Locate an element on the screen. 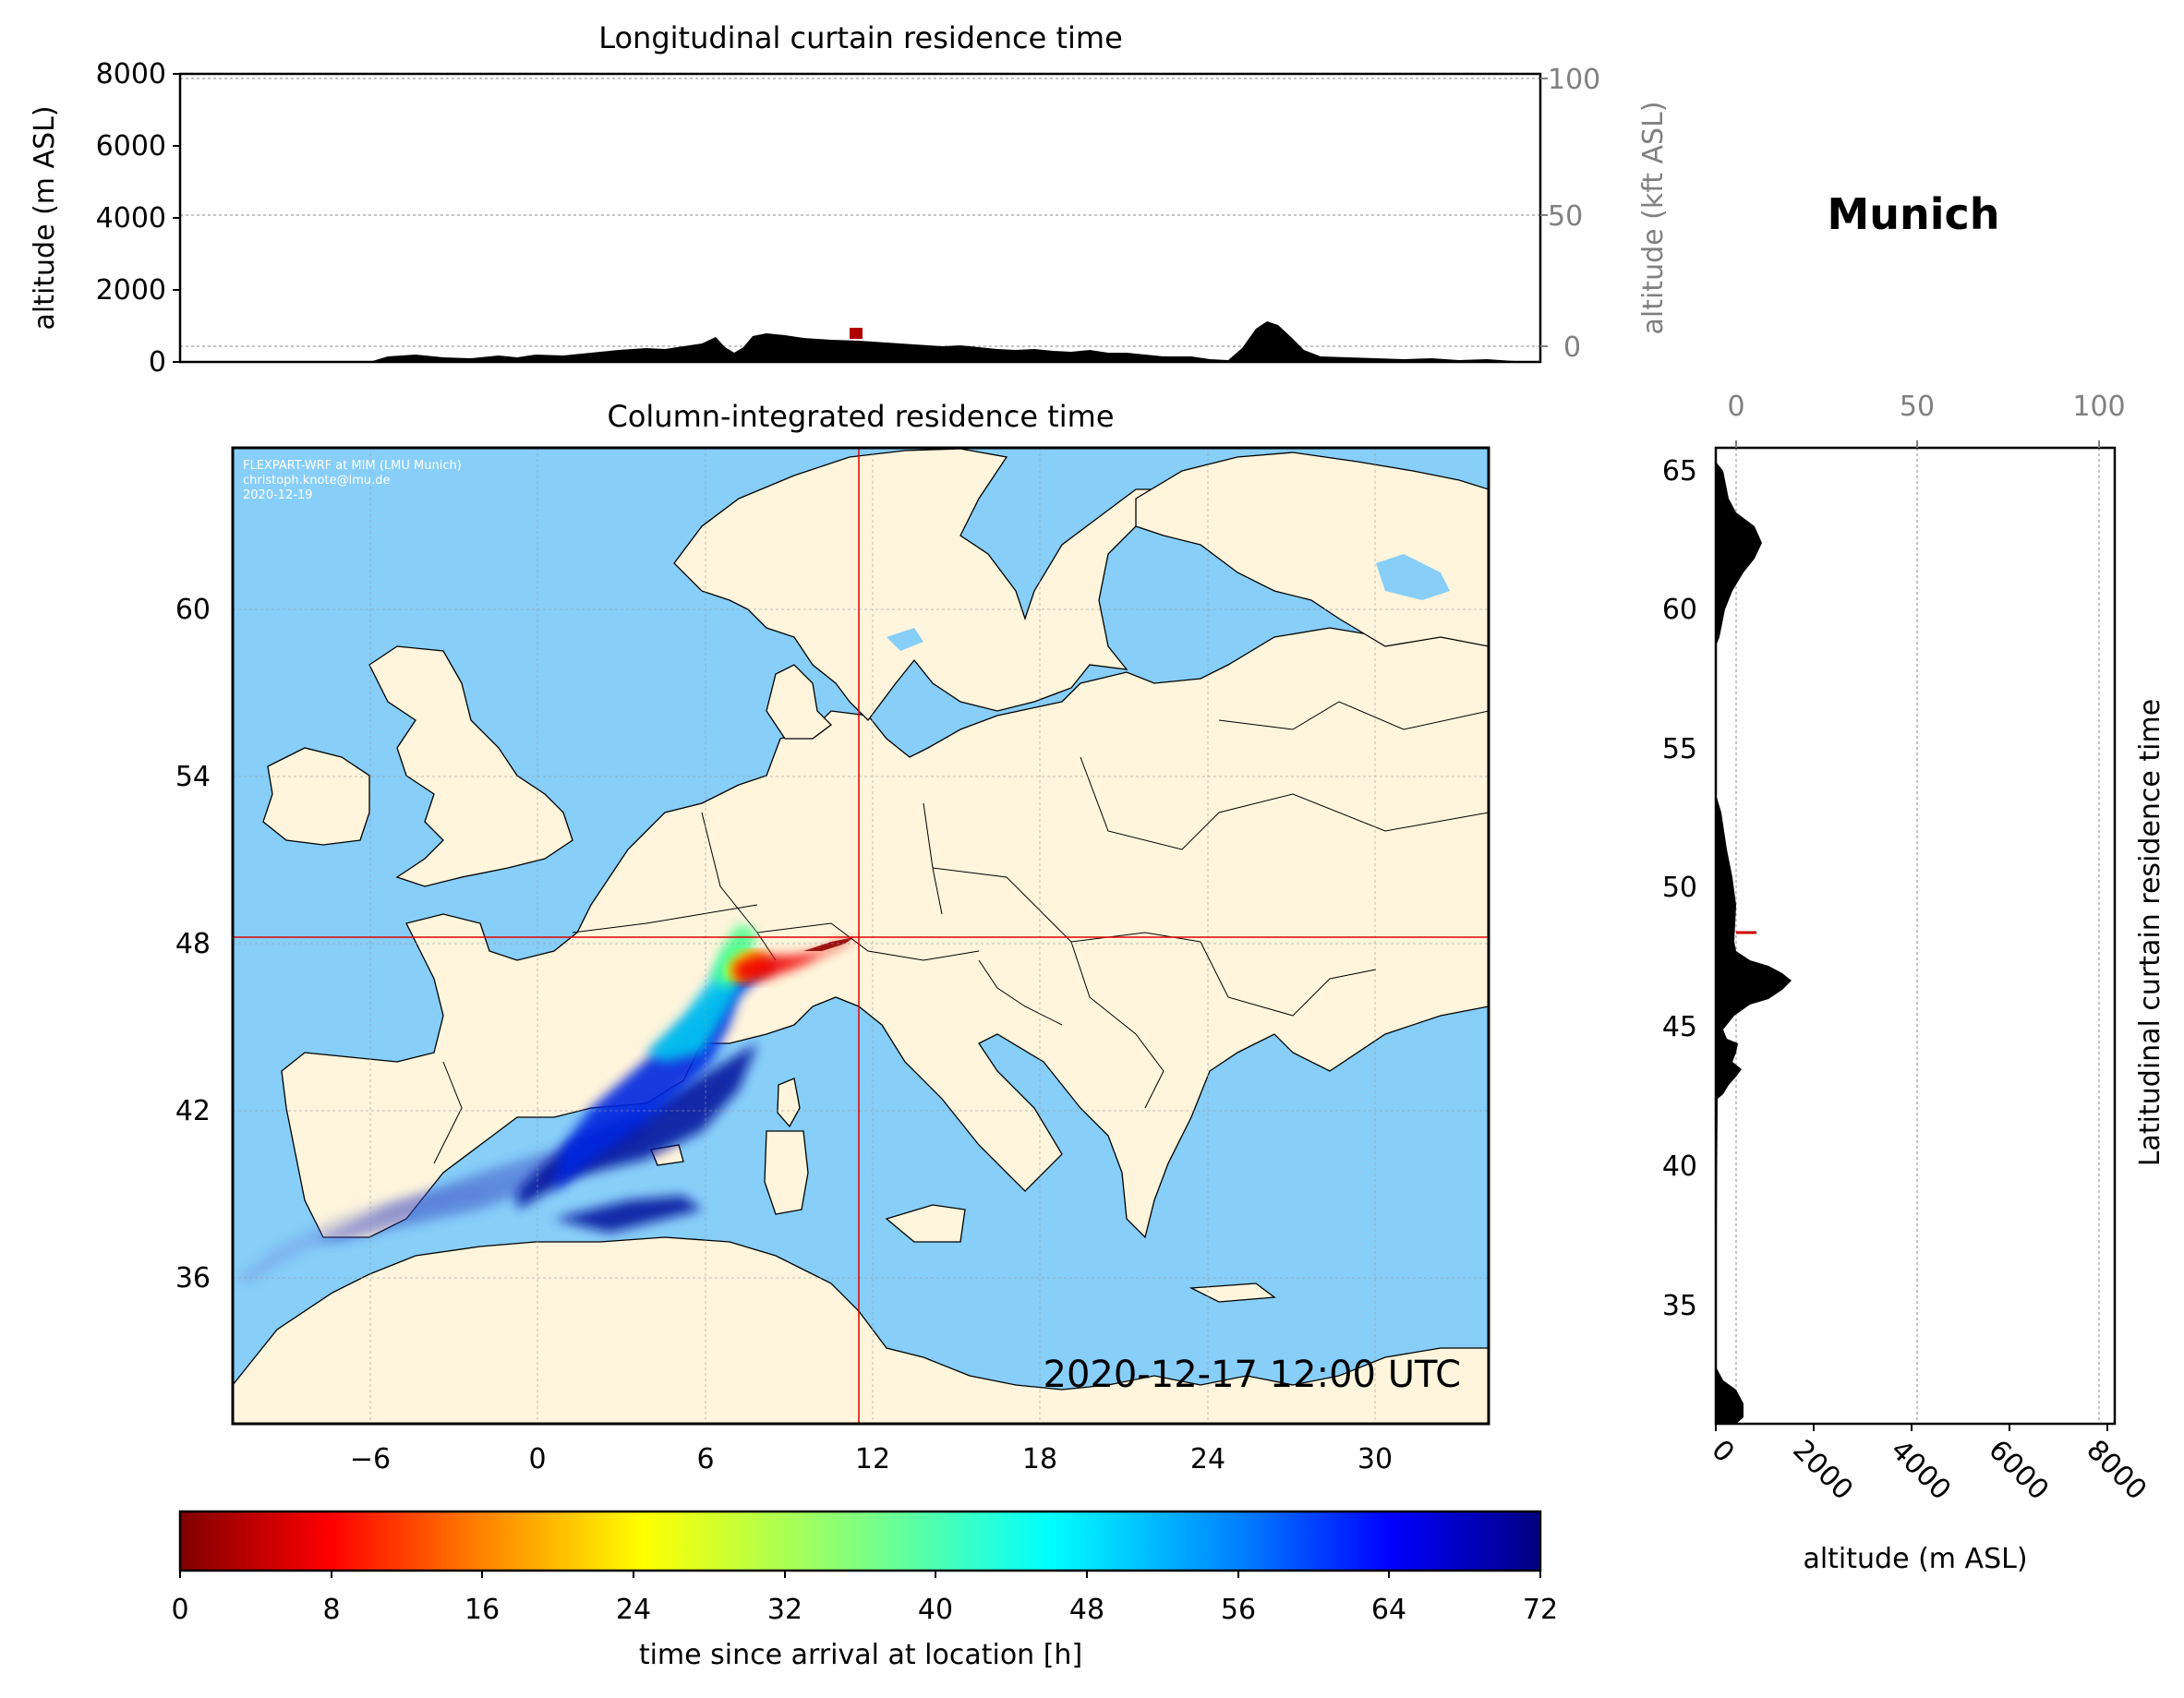  side-bottom-axis-label: altitude (m ASL) is located at coordinates (1915, 1559).